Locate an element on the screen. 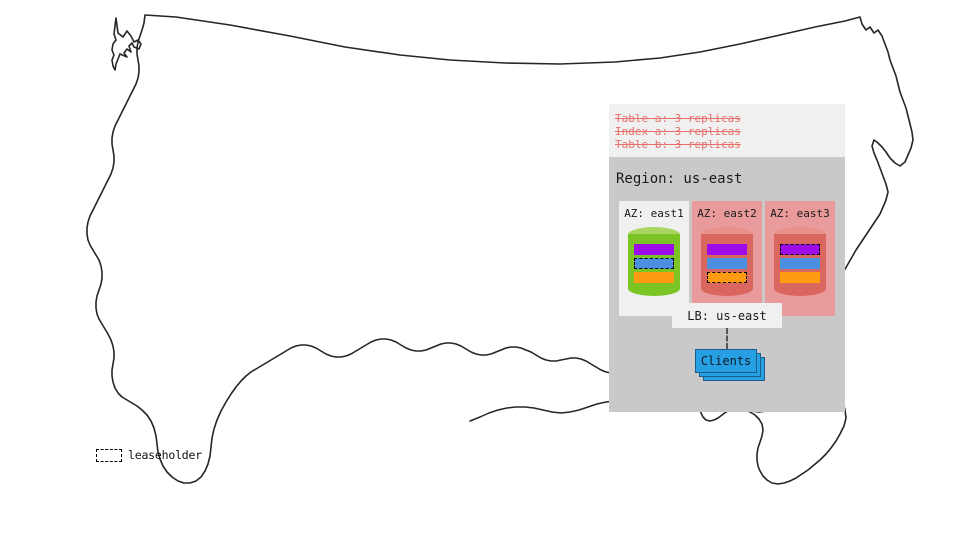 This screenshot has height=540, width=960. az-box-east3: AZ: east3 is located at coordinates (800, 258).